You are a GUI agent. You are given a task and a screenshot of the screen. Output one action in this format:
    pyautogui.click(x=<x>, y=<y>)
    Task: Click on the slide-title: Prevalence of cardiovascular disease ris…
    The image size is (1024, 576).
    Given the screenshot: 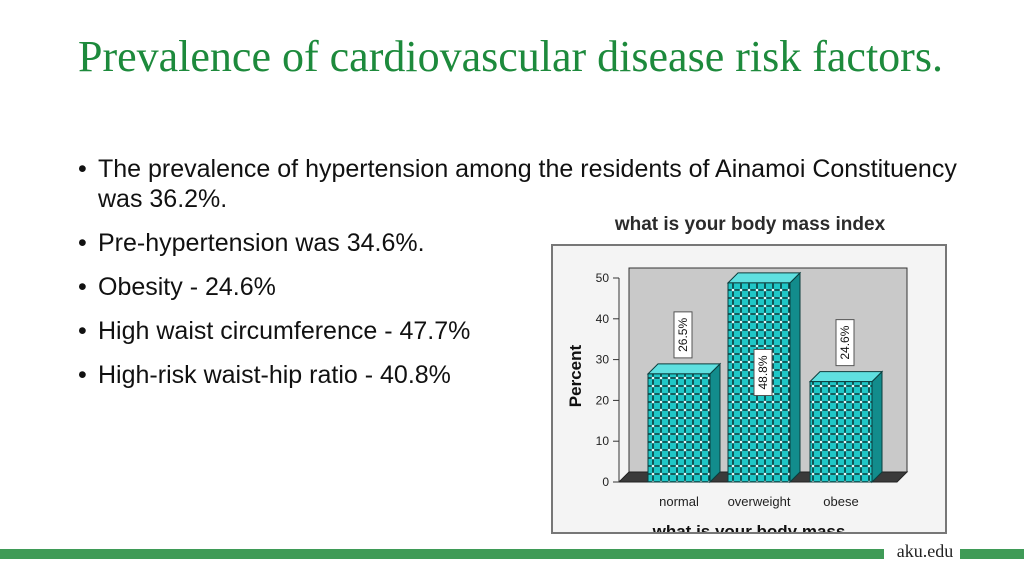 What is the action you would take?
    pyautogui.click(x=510, y=56)
    